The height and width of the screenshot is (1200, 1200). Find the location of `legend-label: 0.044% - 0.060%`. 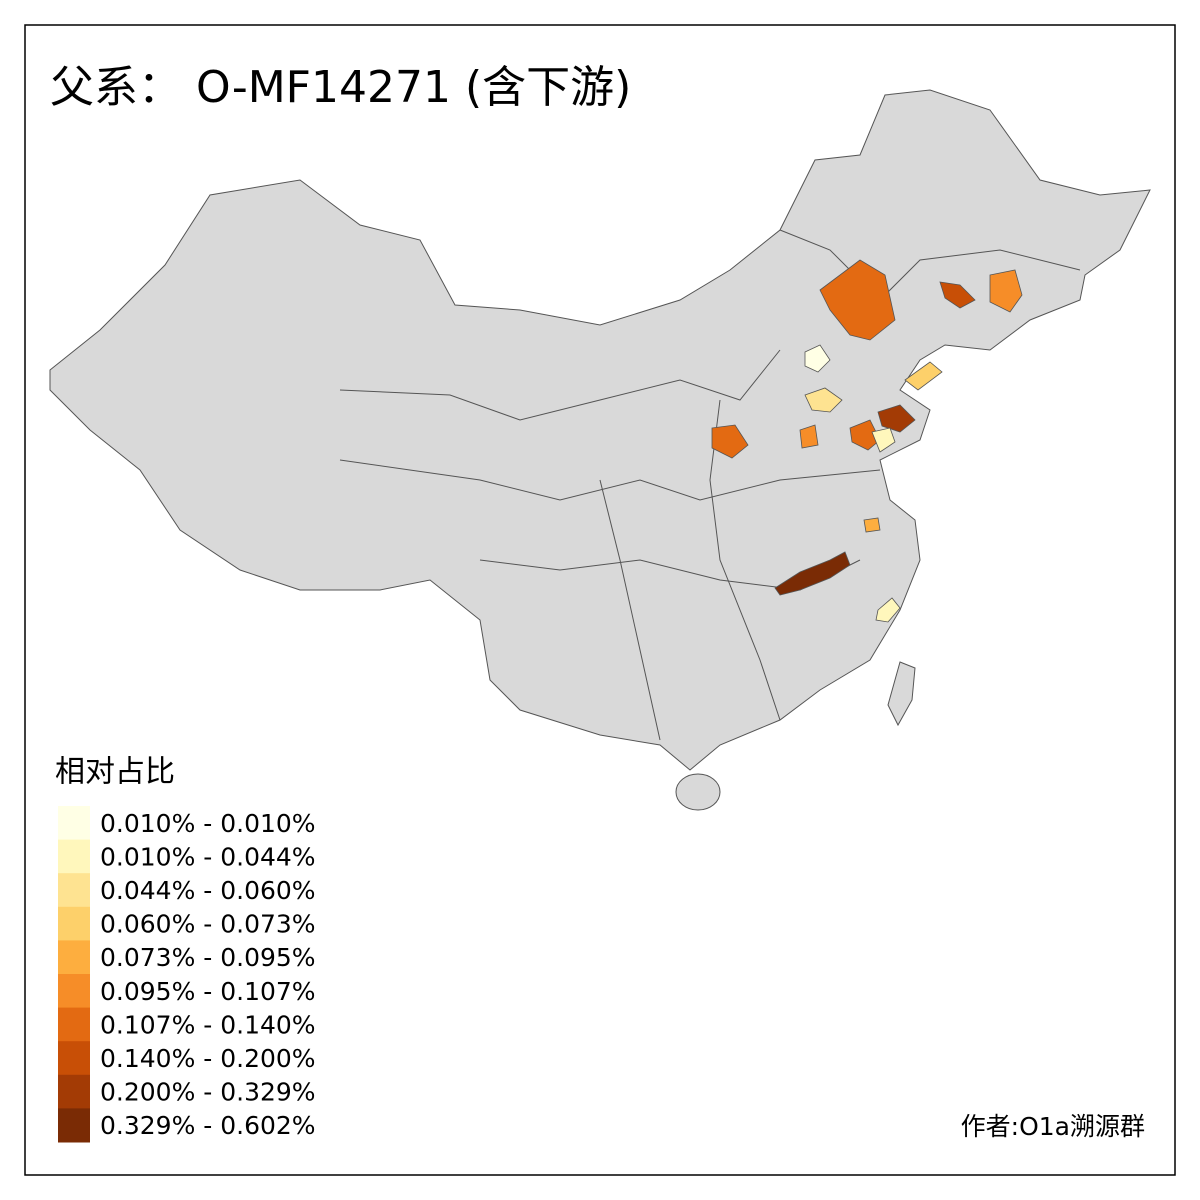

legend-label: 0.044% - 0.060% is located at coordinates (208, 890).